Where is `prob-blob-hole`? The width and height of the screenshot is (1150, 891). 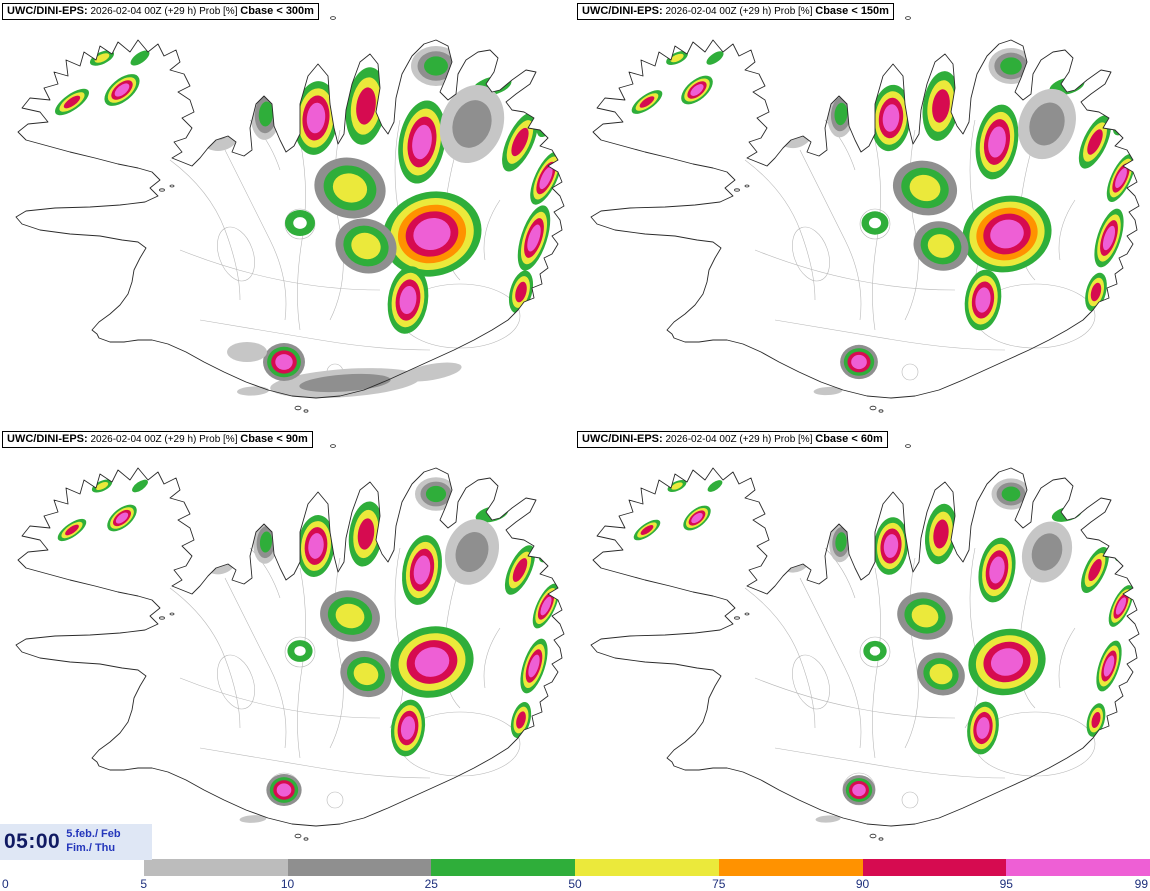 prob-blob-hole is located at coordinates (875, 651).